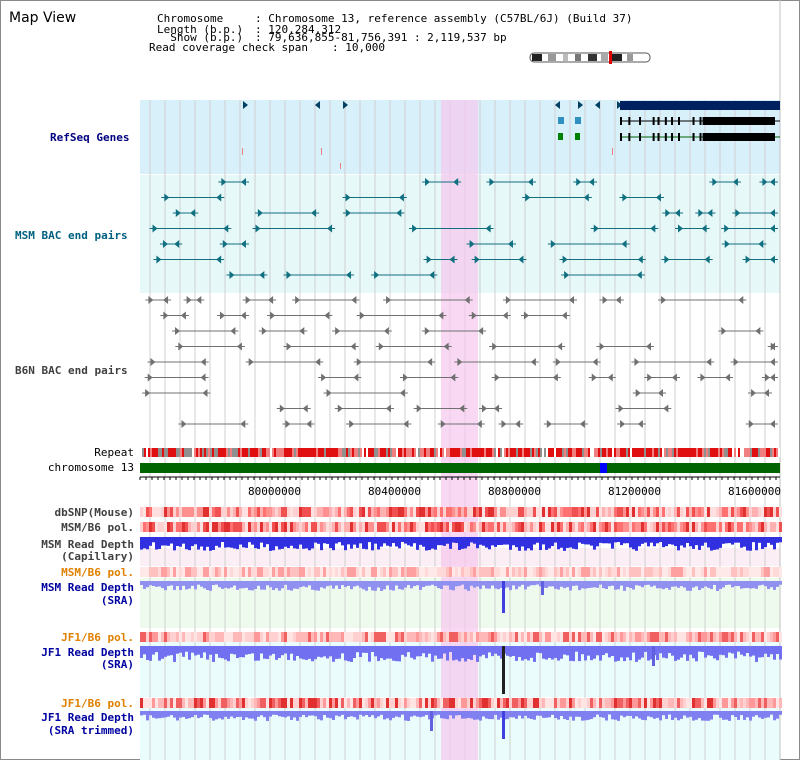 The width and height of the screenshot is (800, 760). What do you see at coordinates (94, 512) in the screenshot?
I see `track-label-dbsnp: dbSNP(Mouse)` at bounding box center [94, 512].